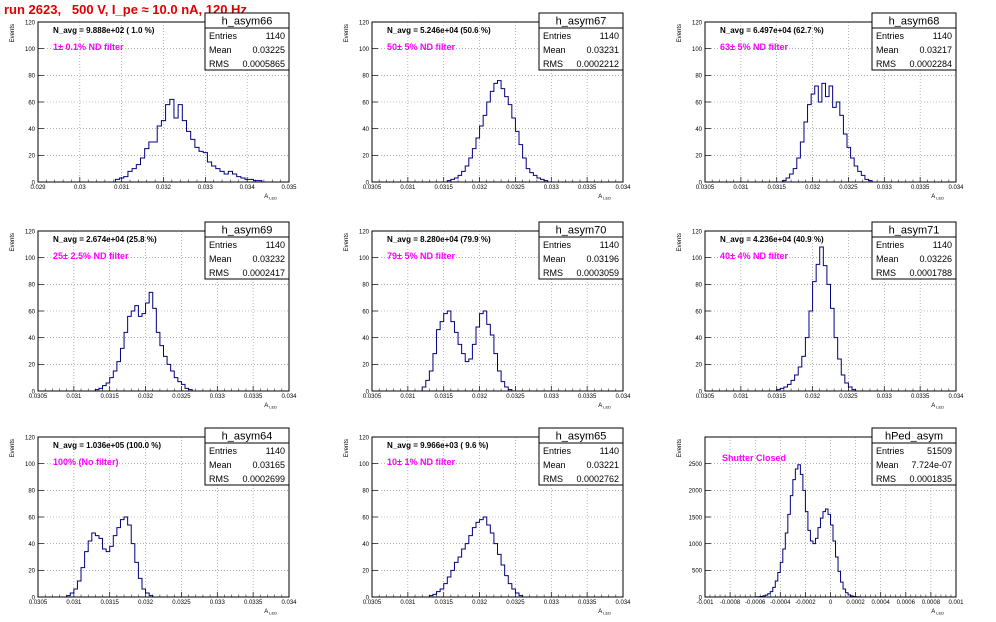  I want to click on y-axis-title: Events, so click(347, 242).